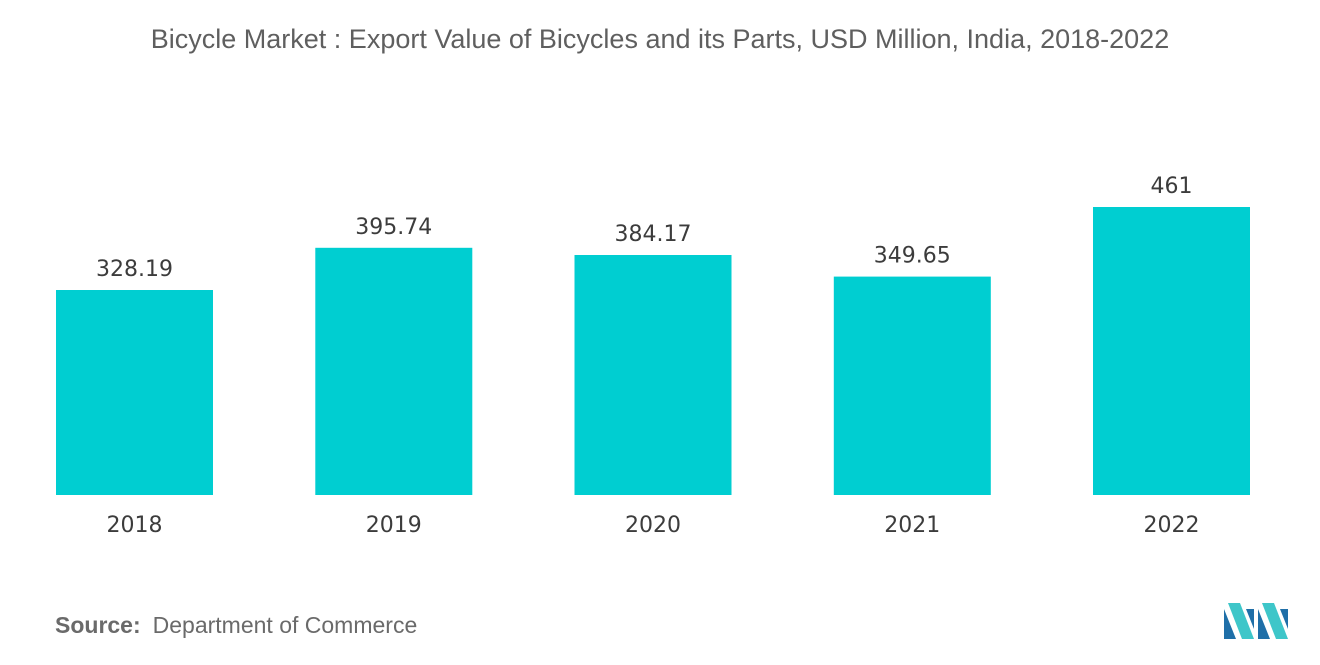  Describe the element at coordinates (1171, 351) in the screenshot. I see `bar-2022` at that location.